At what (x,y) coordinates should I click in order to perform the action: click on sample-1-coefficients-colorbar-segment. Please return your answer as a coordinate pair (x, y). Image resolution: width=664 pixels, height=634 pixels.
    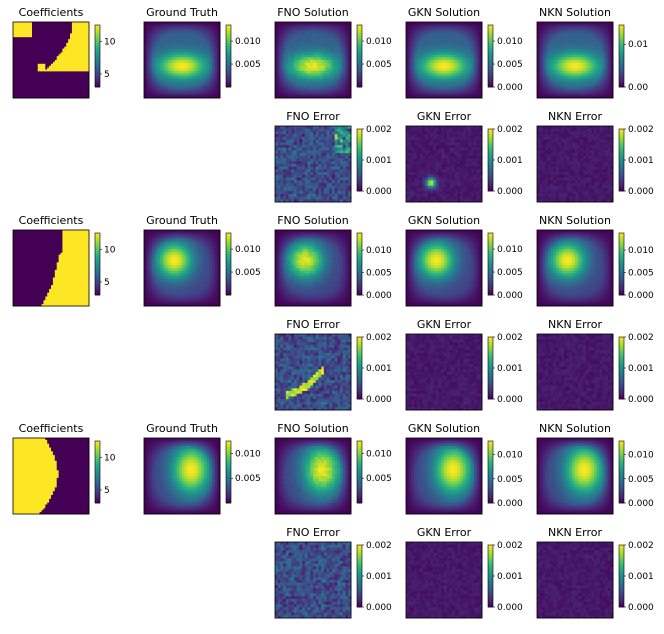
    Looking at the image, I should click on (97, 65).